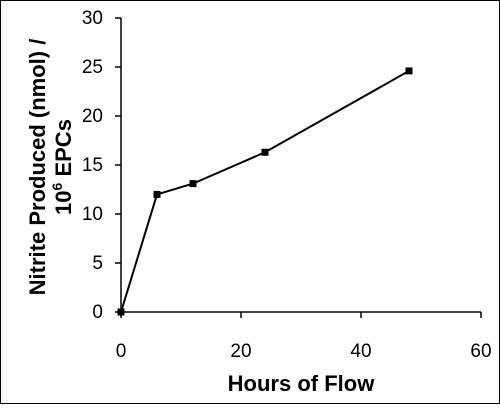 The image size is (500, 408). I want to click on x-tick-label: 40, so click(360, 351).